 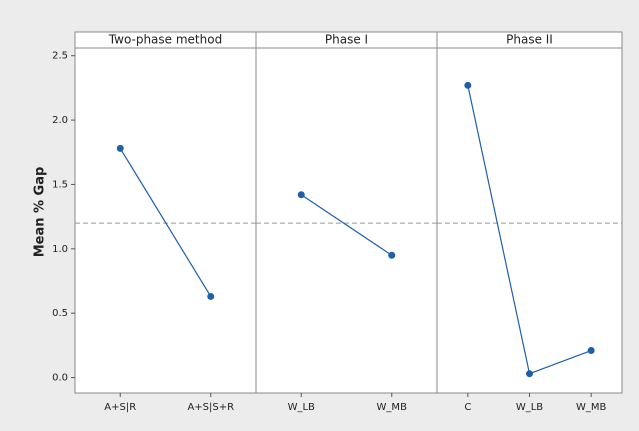 I want to click on panel-title: Phase I, so click(x=346, y=40).